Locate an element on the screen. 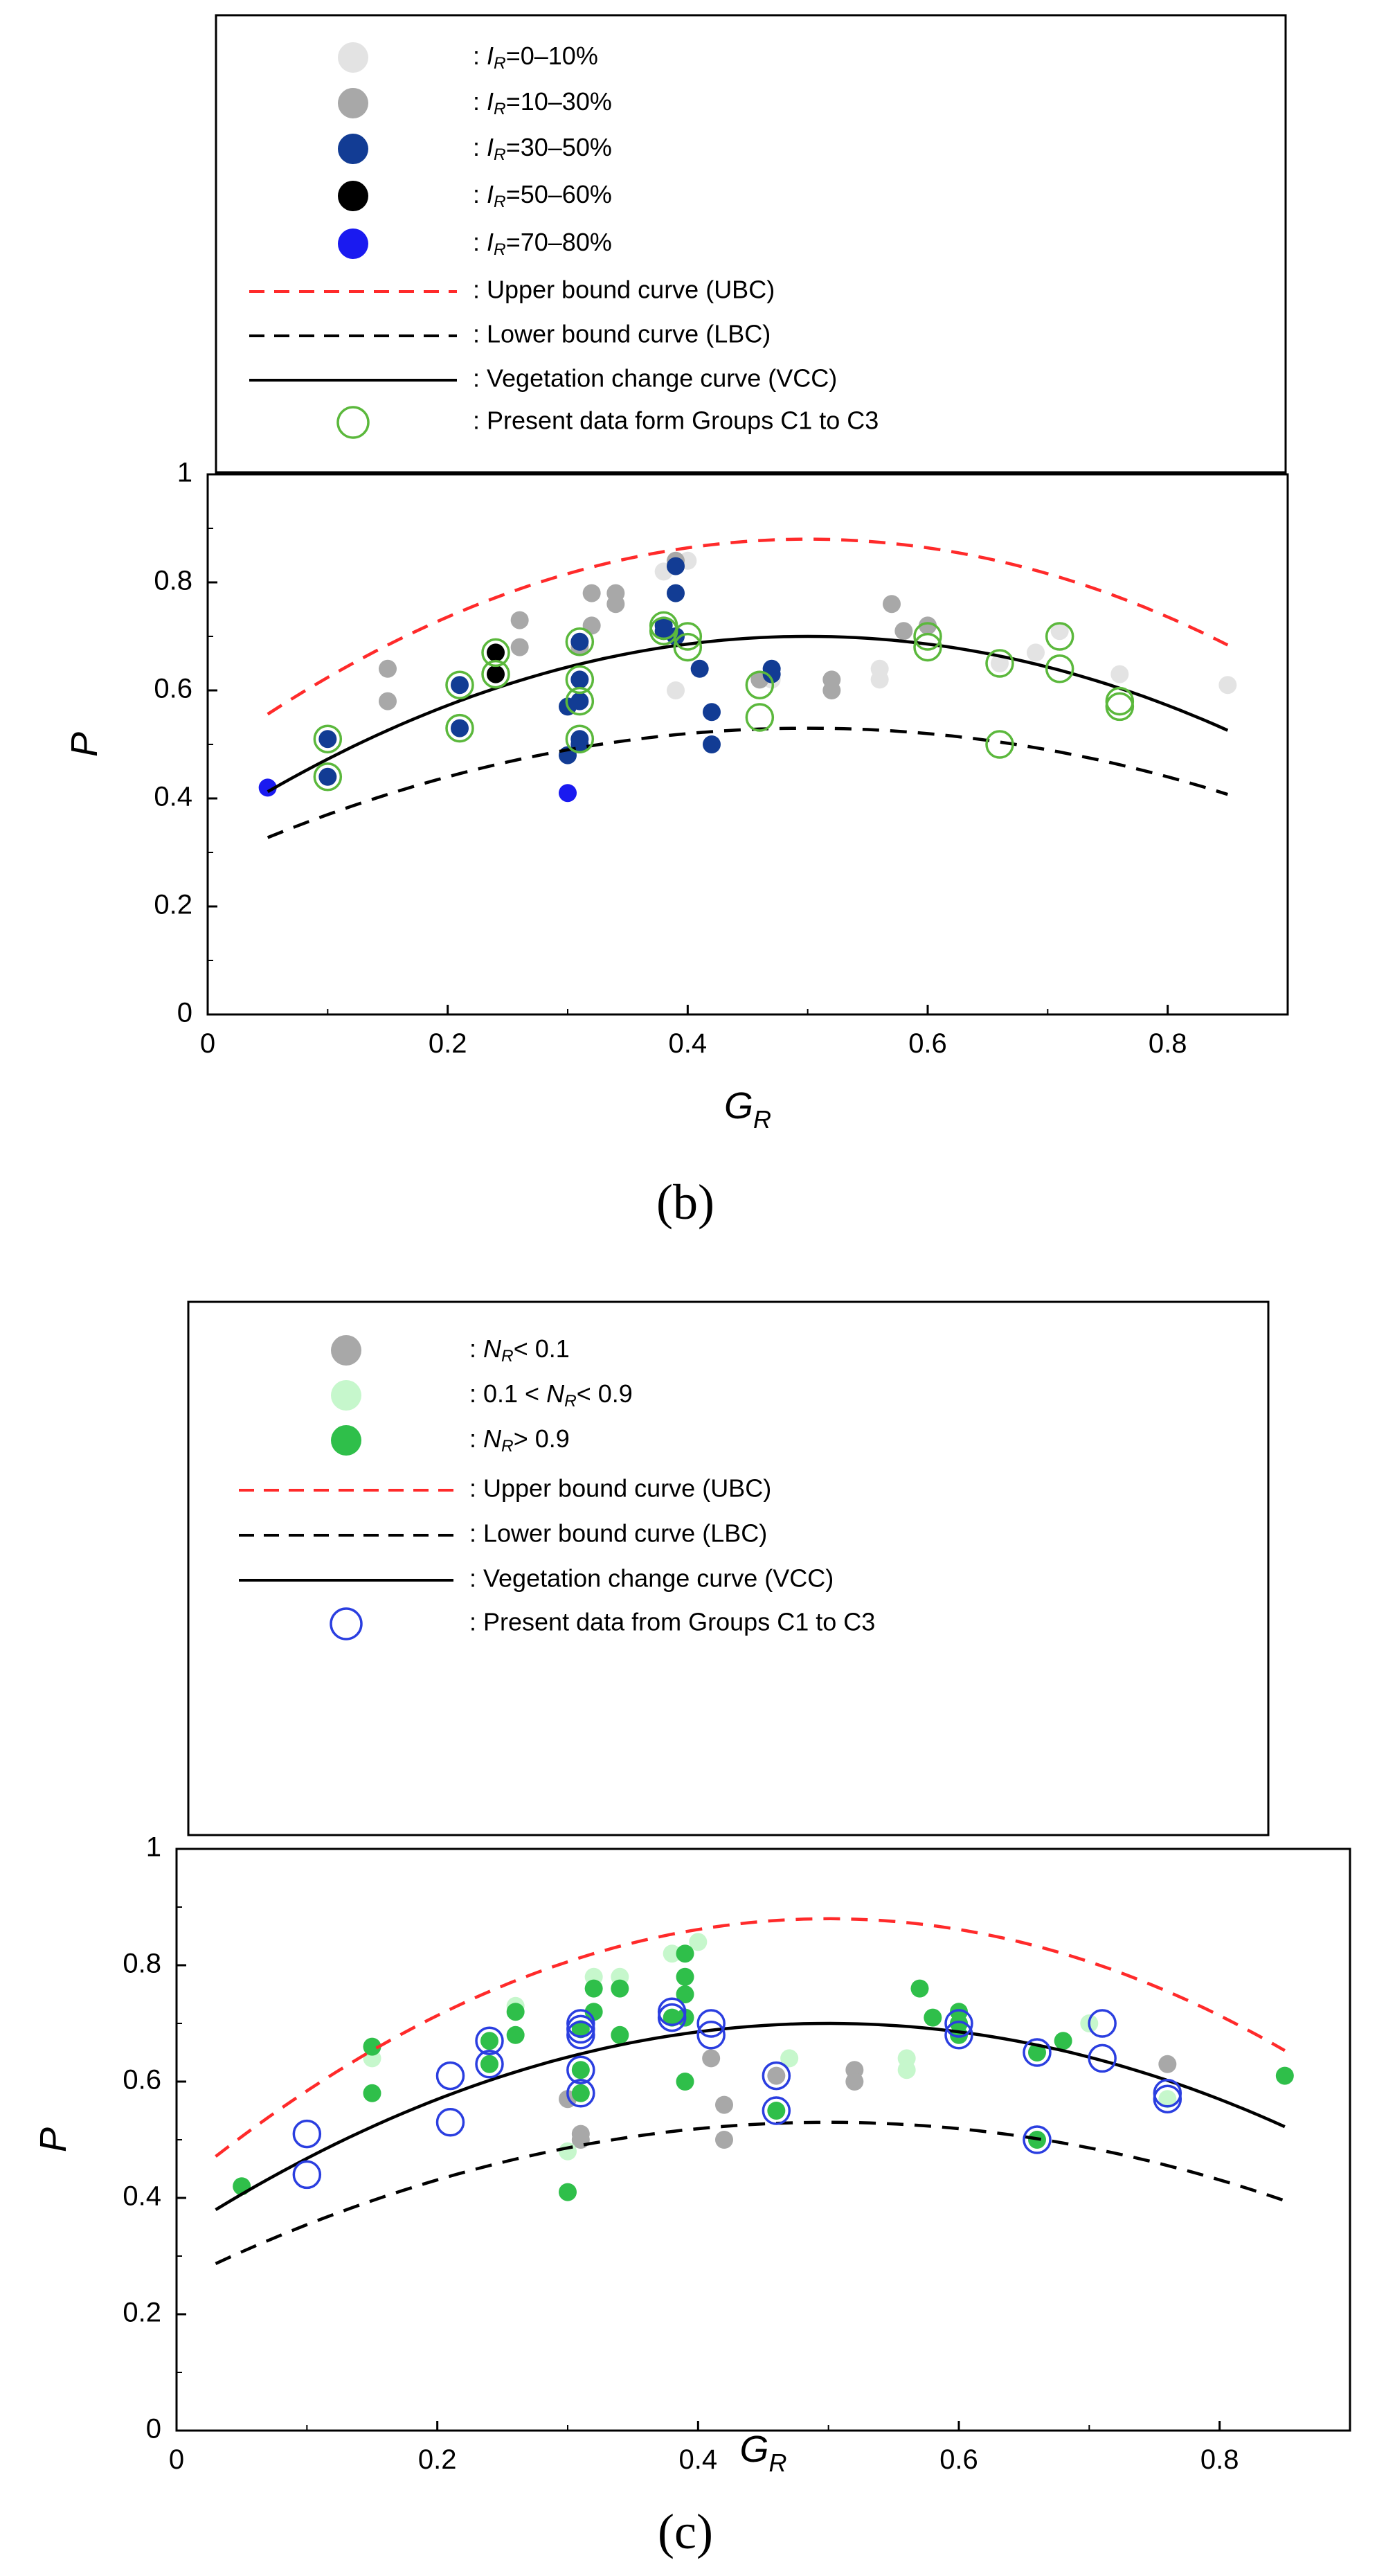 The width and height of the screenshot is (1386, 2576). panel-label-c: (c) is located at coordinates (685, 2531).